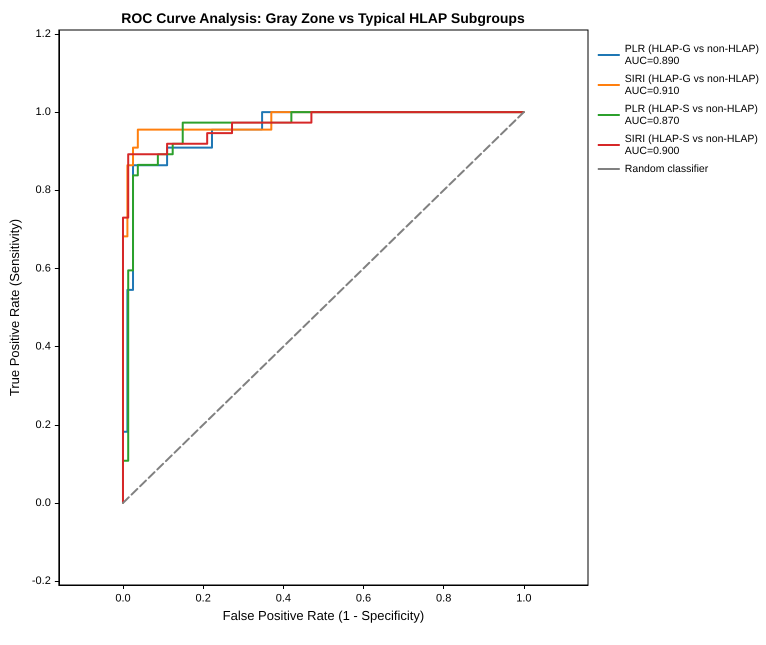  Describe the element at coordinates (692, 55) in the screenshot. I see `legend-label: PLR (HLAP-G vs non-HLAP) AUC=0.890` at that location.